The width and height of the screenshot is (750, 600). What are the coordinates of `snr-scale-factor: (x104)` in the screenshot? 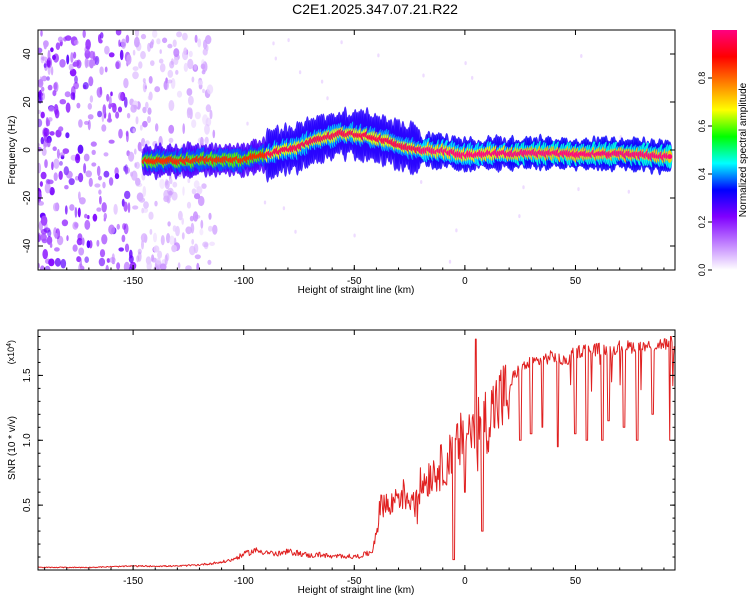 It's located at (11, 352).